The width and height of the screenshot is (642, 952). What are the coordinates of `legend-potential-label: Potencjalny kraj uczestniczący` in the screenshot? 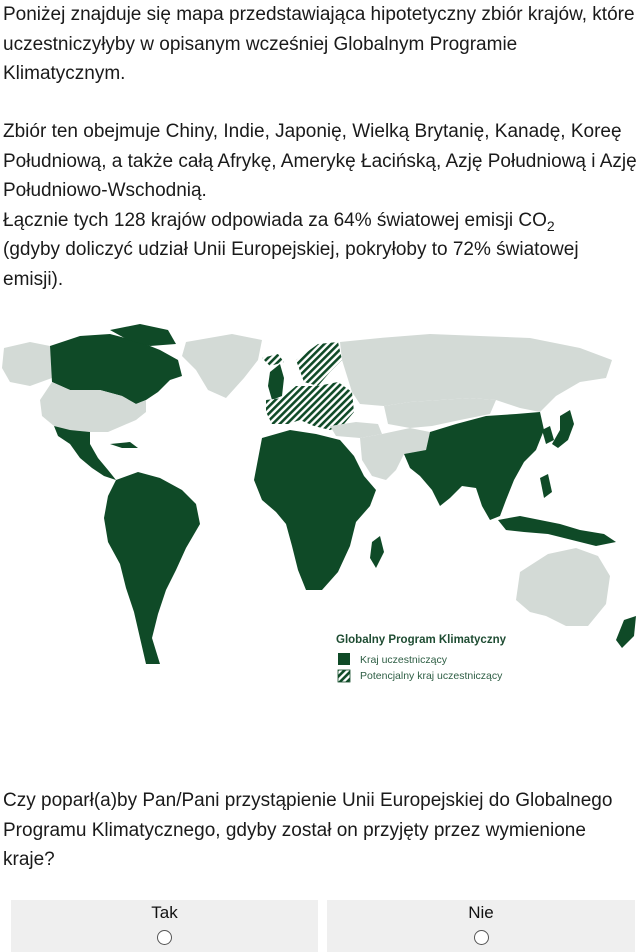 It's located at (431, 676).